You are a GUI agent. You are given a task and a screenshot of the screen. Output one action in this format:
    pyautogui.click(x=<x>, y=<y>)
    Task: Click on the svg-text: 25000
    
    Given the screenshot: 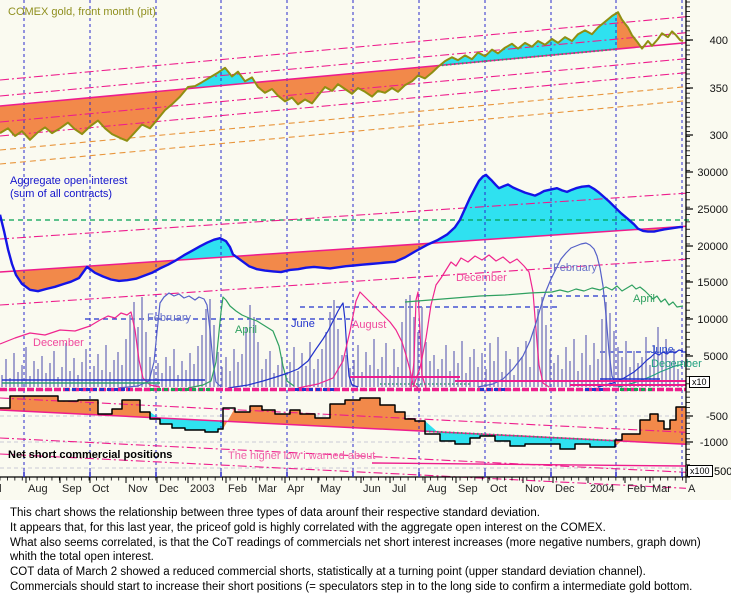 What is the action you would take?
    pyautogui.click(x=712, y=210)
    